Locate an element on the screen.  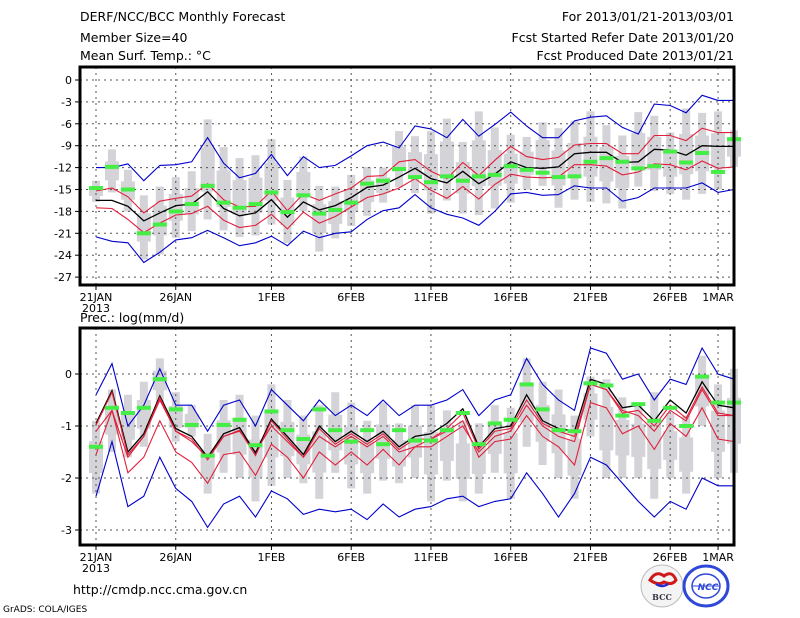
x-tick-label: 16FEB is located at coordinates (510, 297).